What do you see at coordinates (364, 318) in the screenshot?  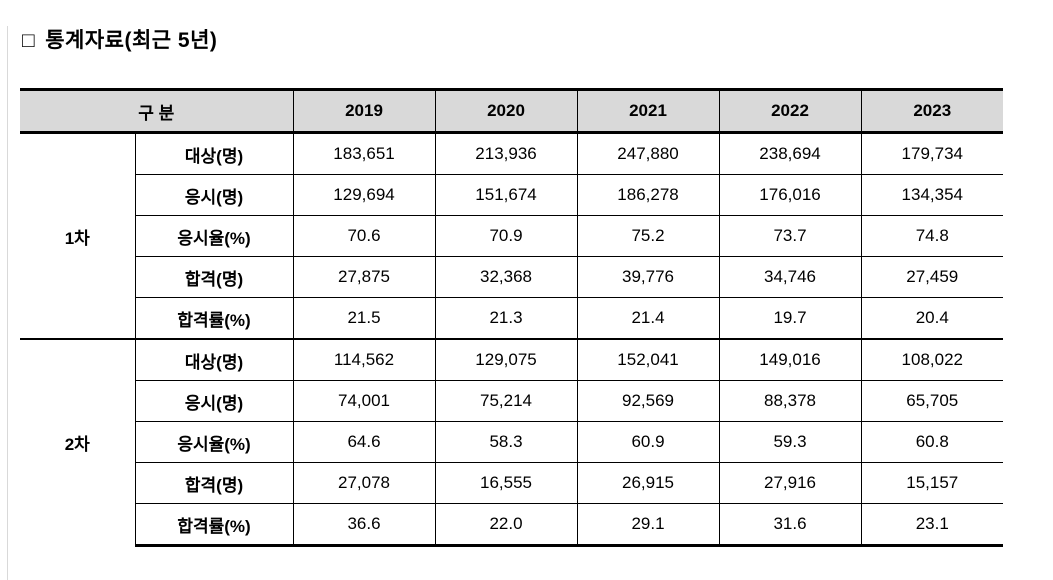 I see `cell-value: 21.5` at bounding box center [364, 318].